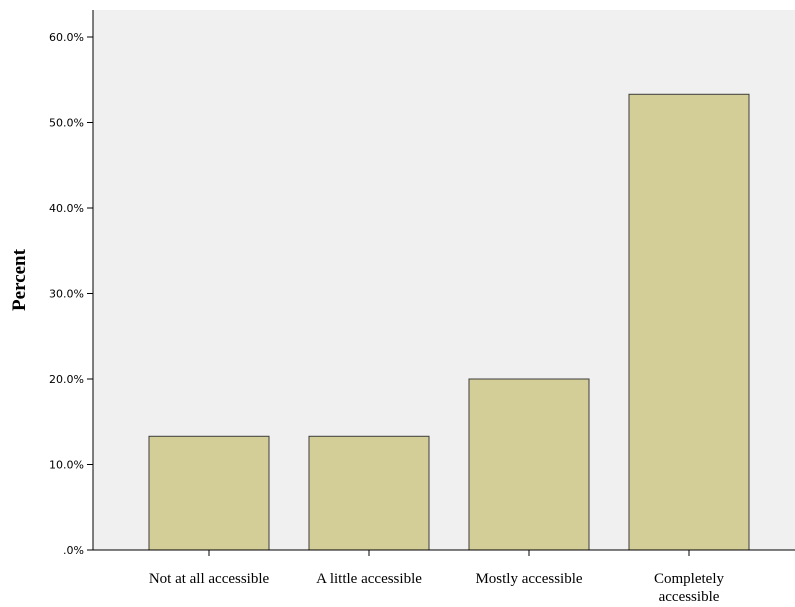  I want to click on y-tick-label: .0%, so click(73, 550).